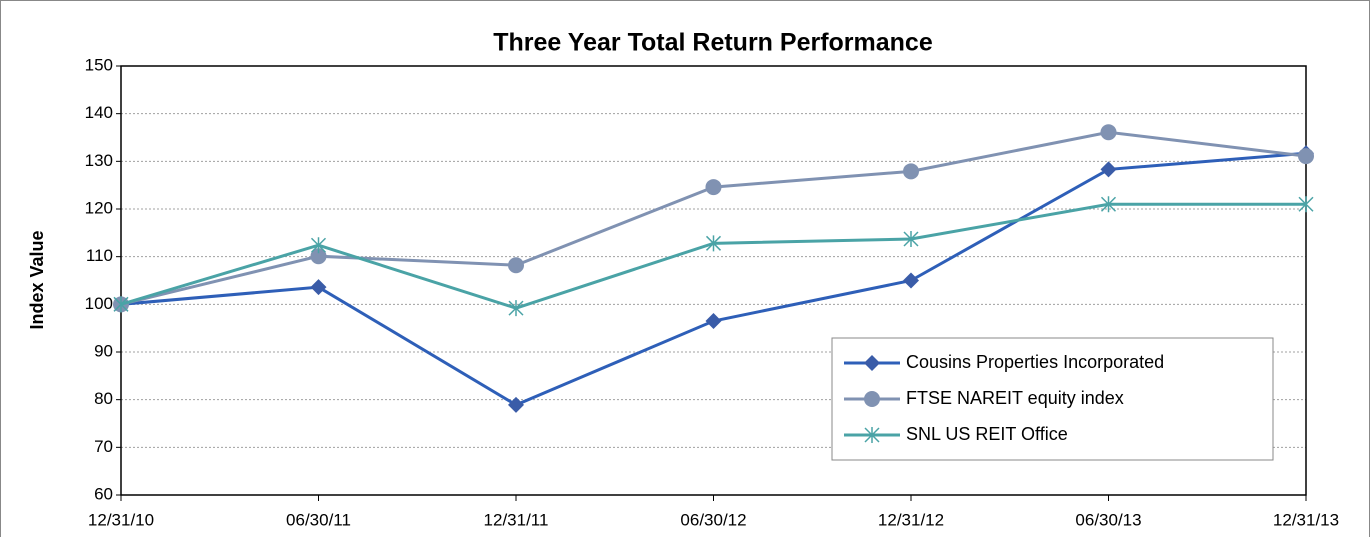  I want to click on y-tick-label: 70, so click(103, 446).